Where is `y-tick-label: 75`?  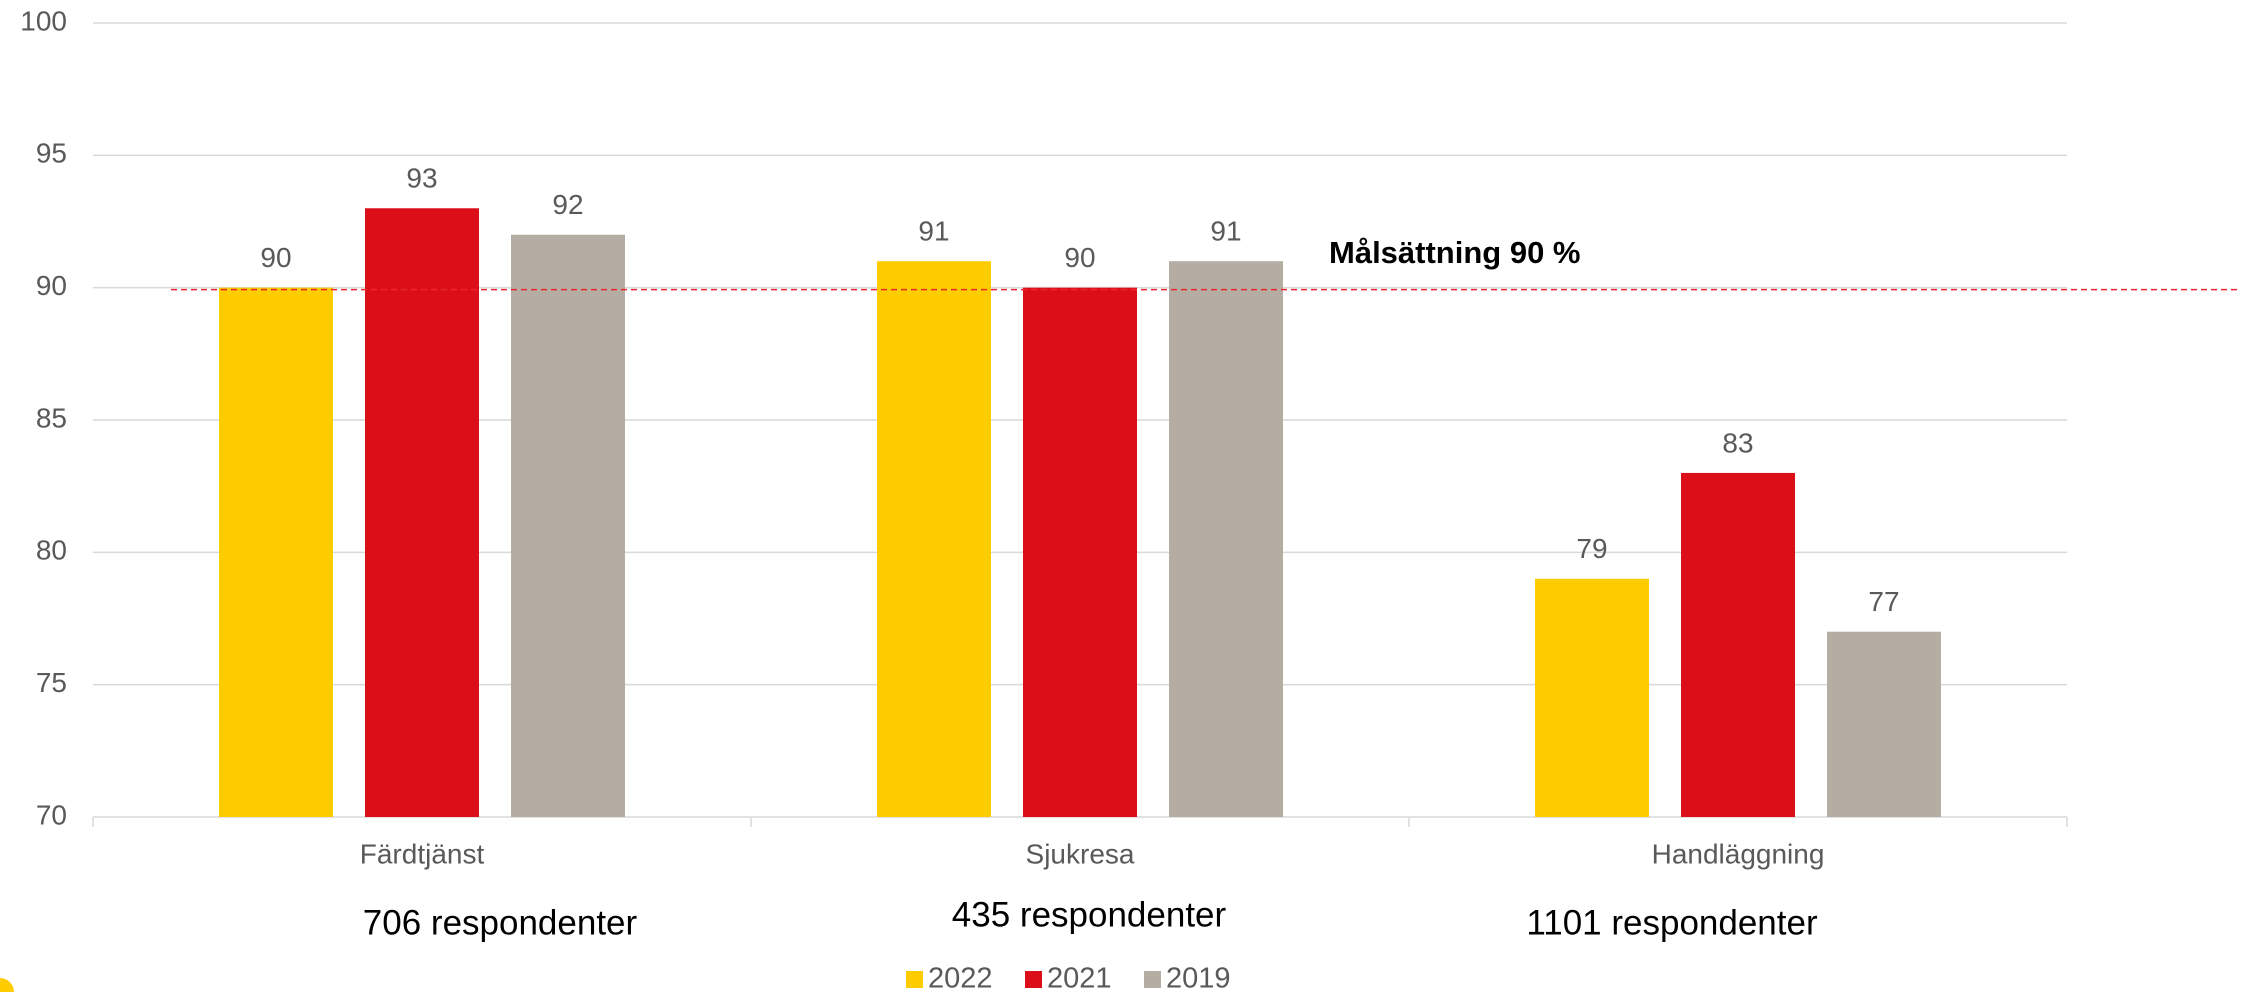
y-tick-label: 75 is located at coordinates (51, 682).